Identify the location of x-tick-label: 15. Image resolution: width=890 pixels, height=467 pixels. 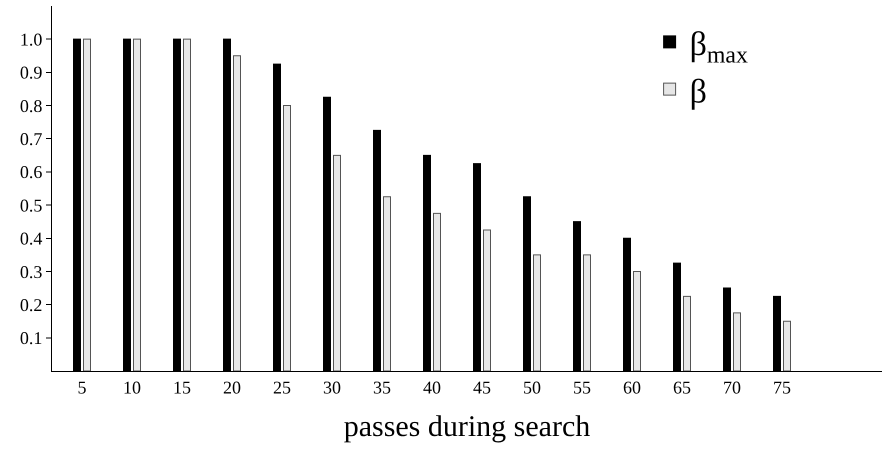
(182, 388).